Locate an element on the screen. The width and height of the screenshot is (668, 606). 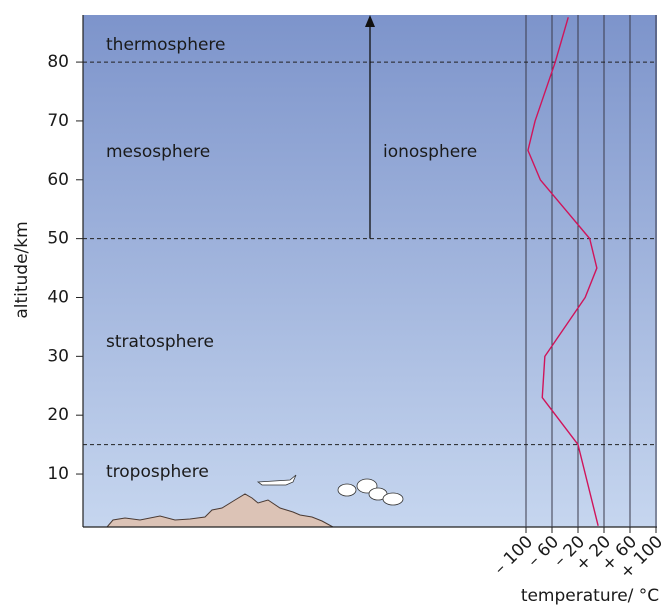
y-axis-label: altitude/km is located at coordinates (22, 269).